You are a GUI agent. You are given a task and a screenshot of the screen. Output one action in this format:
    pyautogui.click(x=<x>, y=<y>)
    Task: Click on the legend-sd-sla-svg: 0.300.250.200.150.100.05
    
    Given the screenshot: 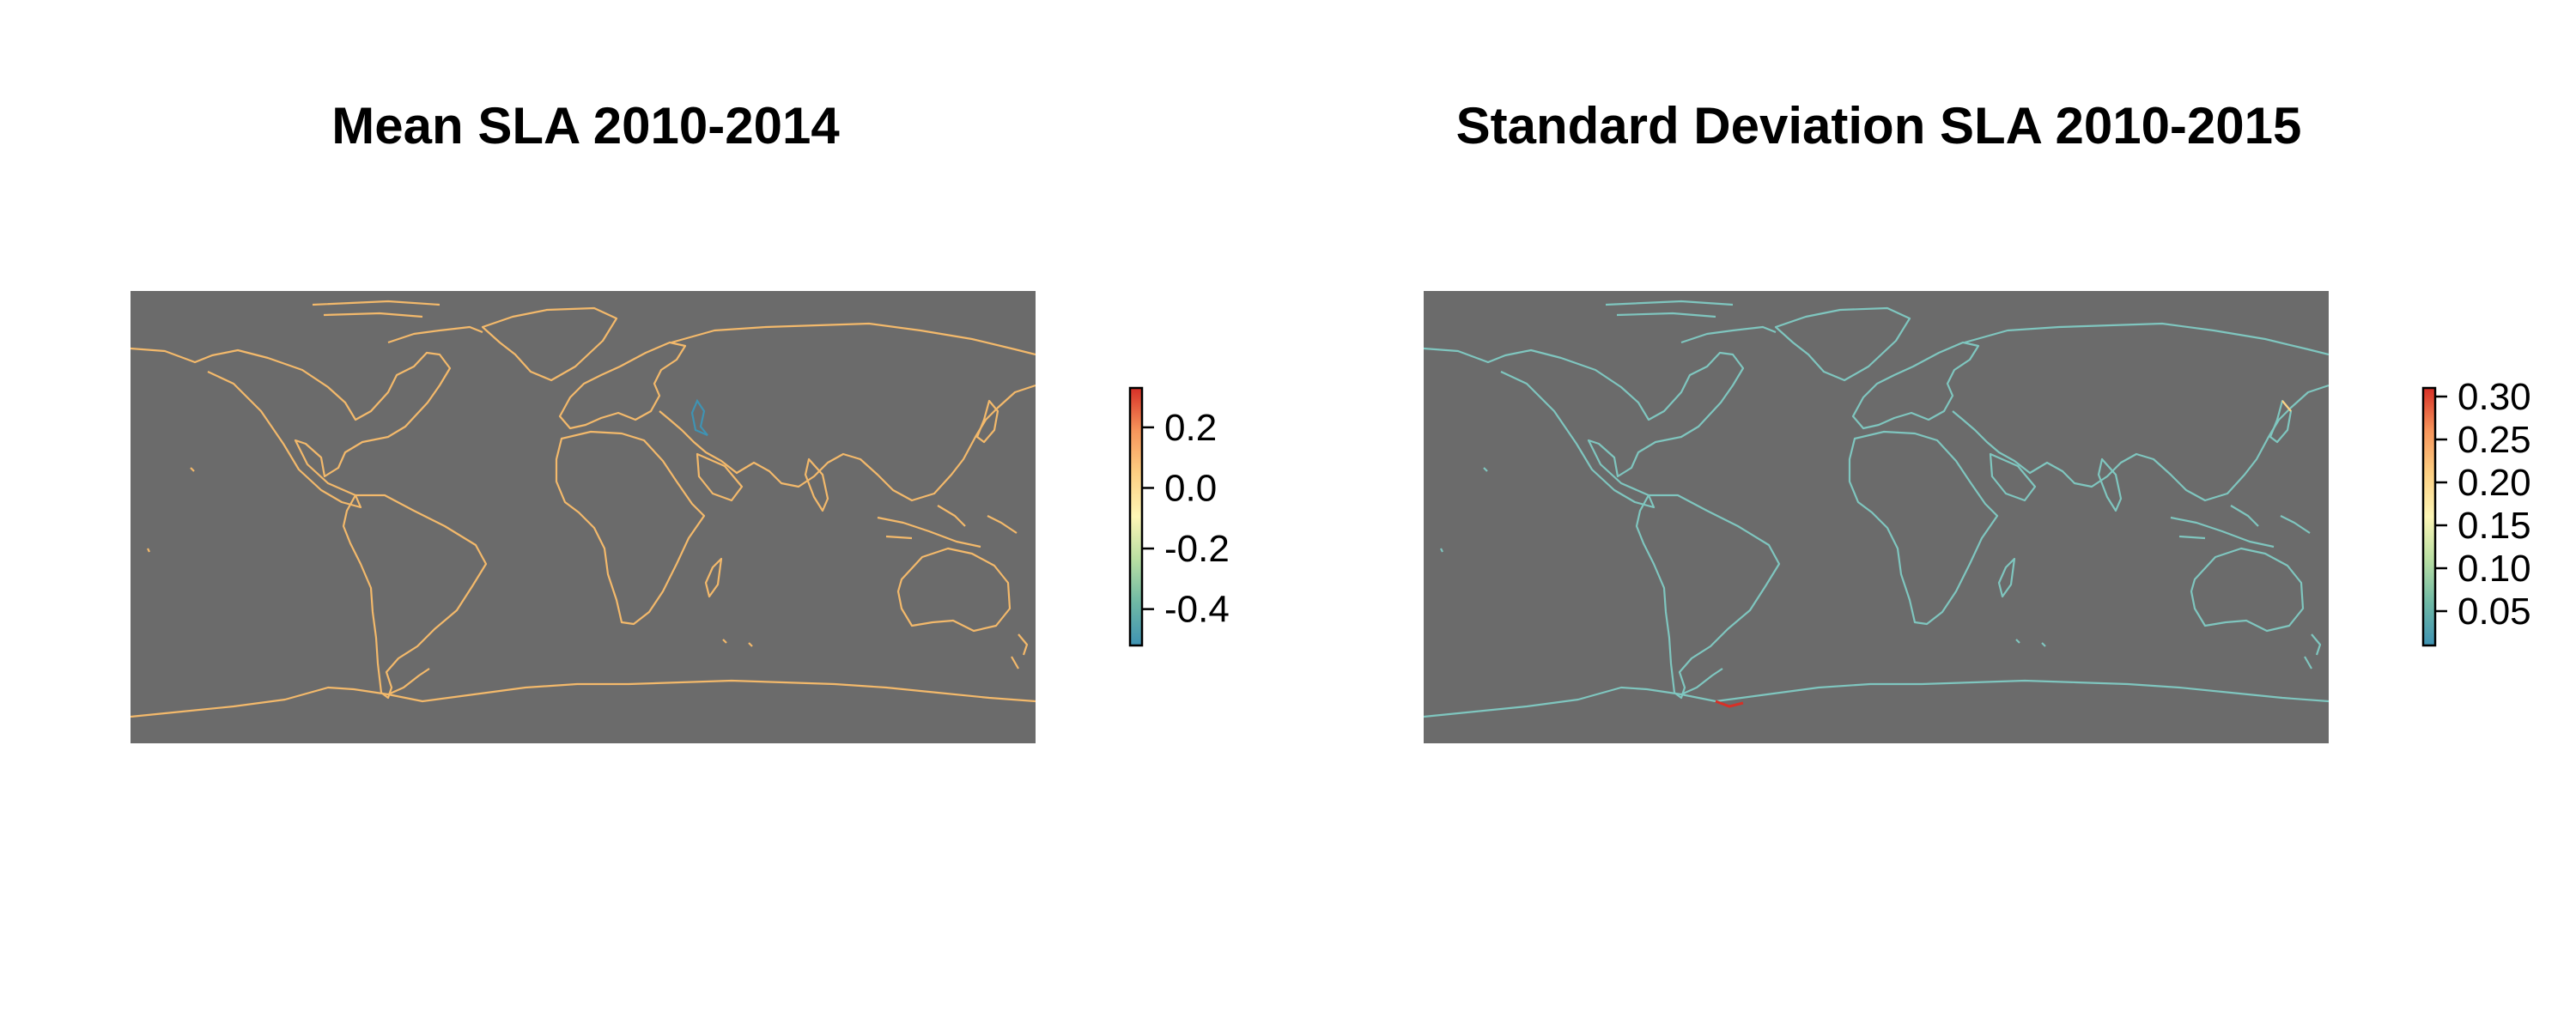 What is the action you would take?
    pyautogui.click(x=2476, y=511)
    